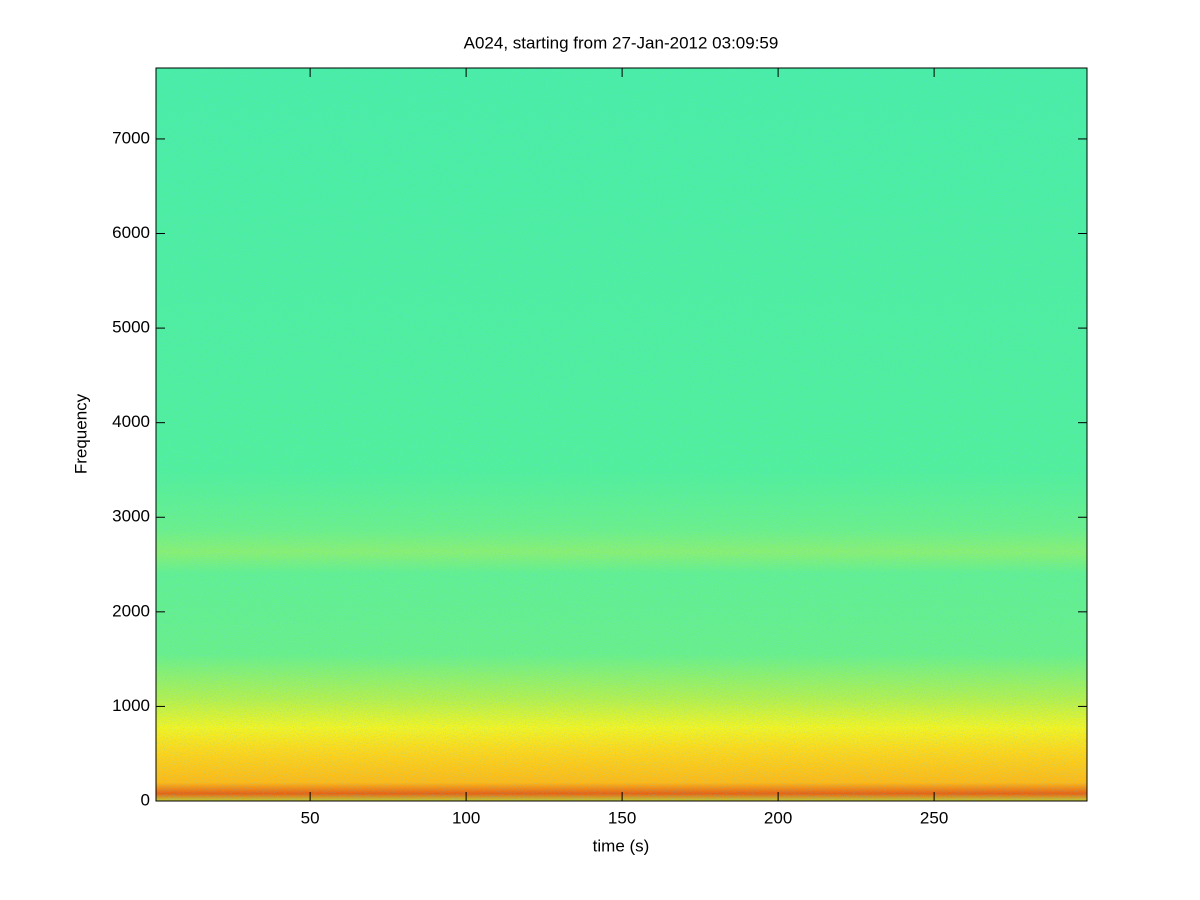  I want to click on y-tick-label: 3000, so click(131, 516).